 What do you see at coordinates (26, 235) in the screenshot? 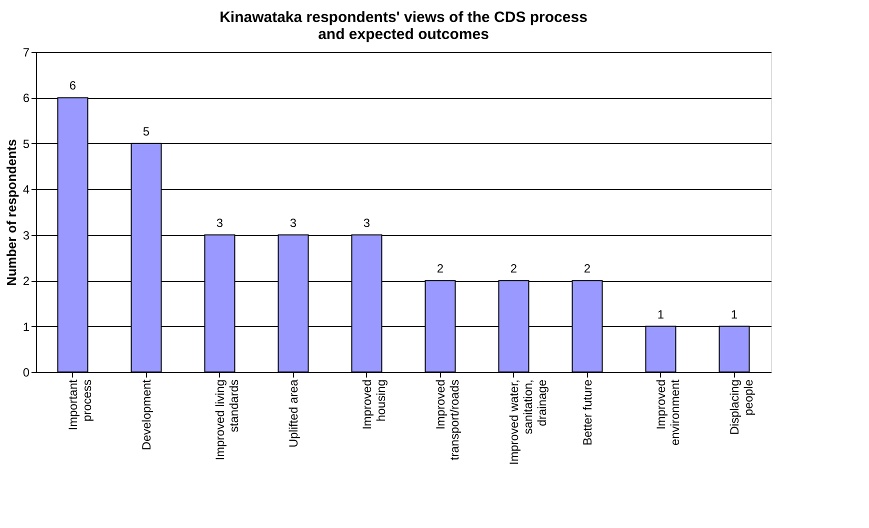
I see `y-tick-label: 3` at bounding box center [26, 235].